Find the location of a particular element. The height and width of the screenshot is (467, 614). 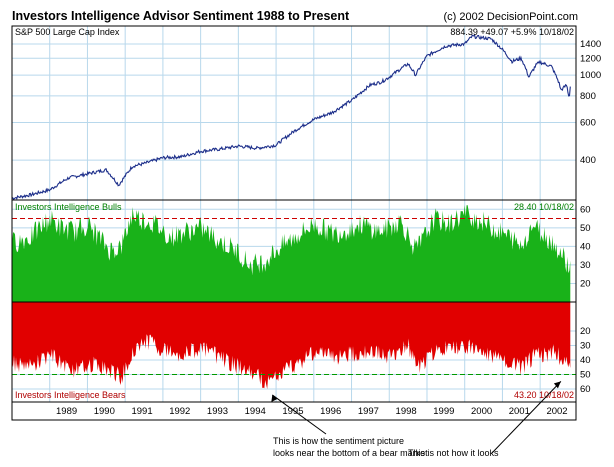

x-tick-label: 1997 is located at coordinates (368, 411).